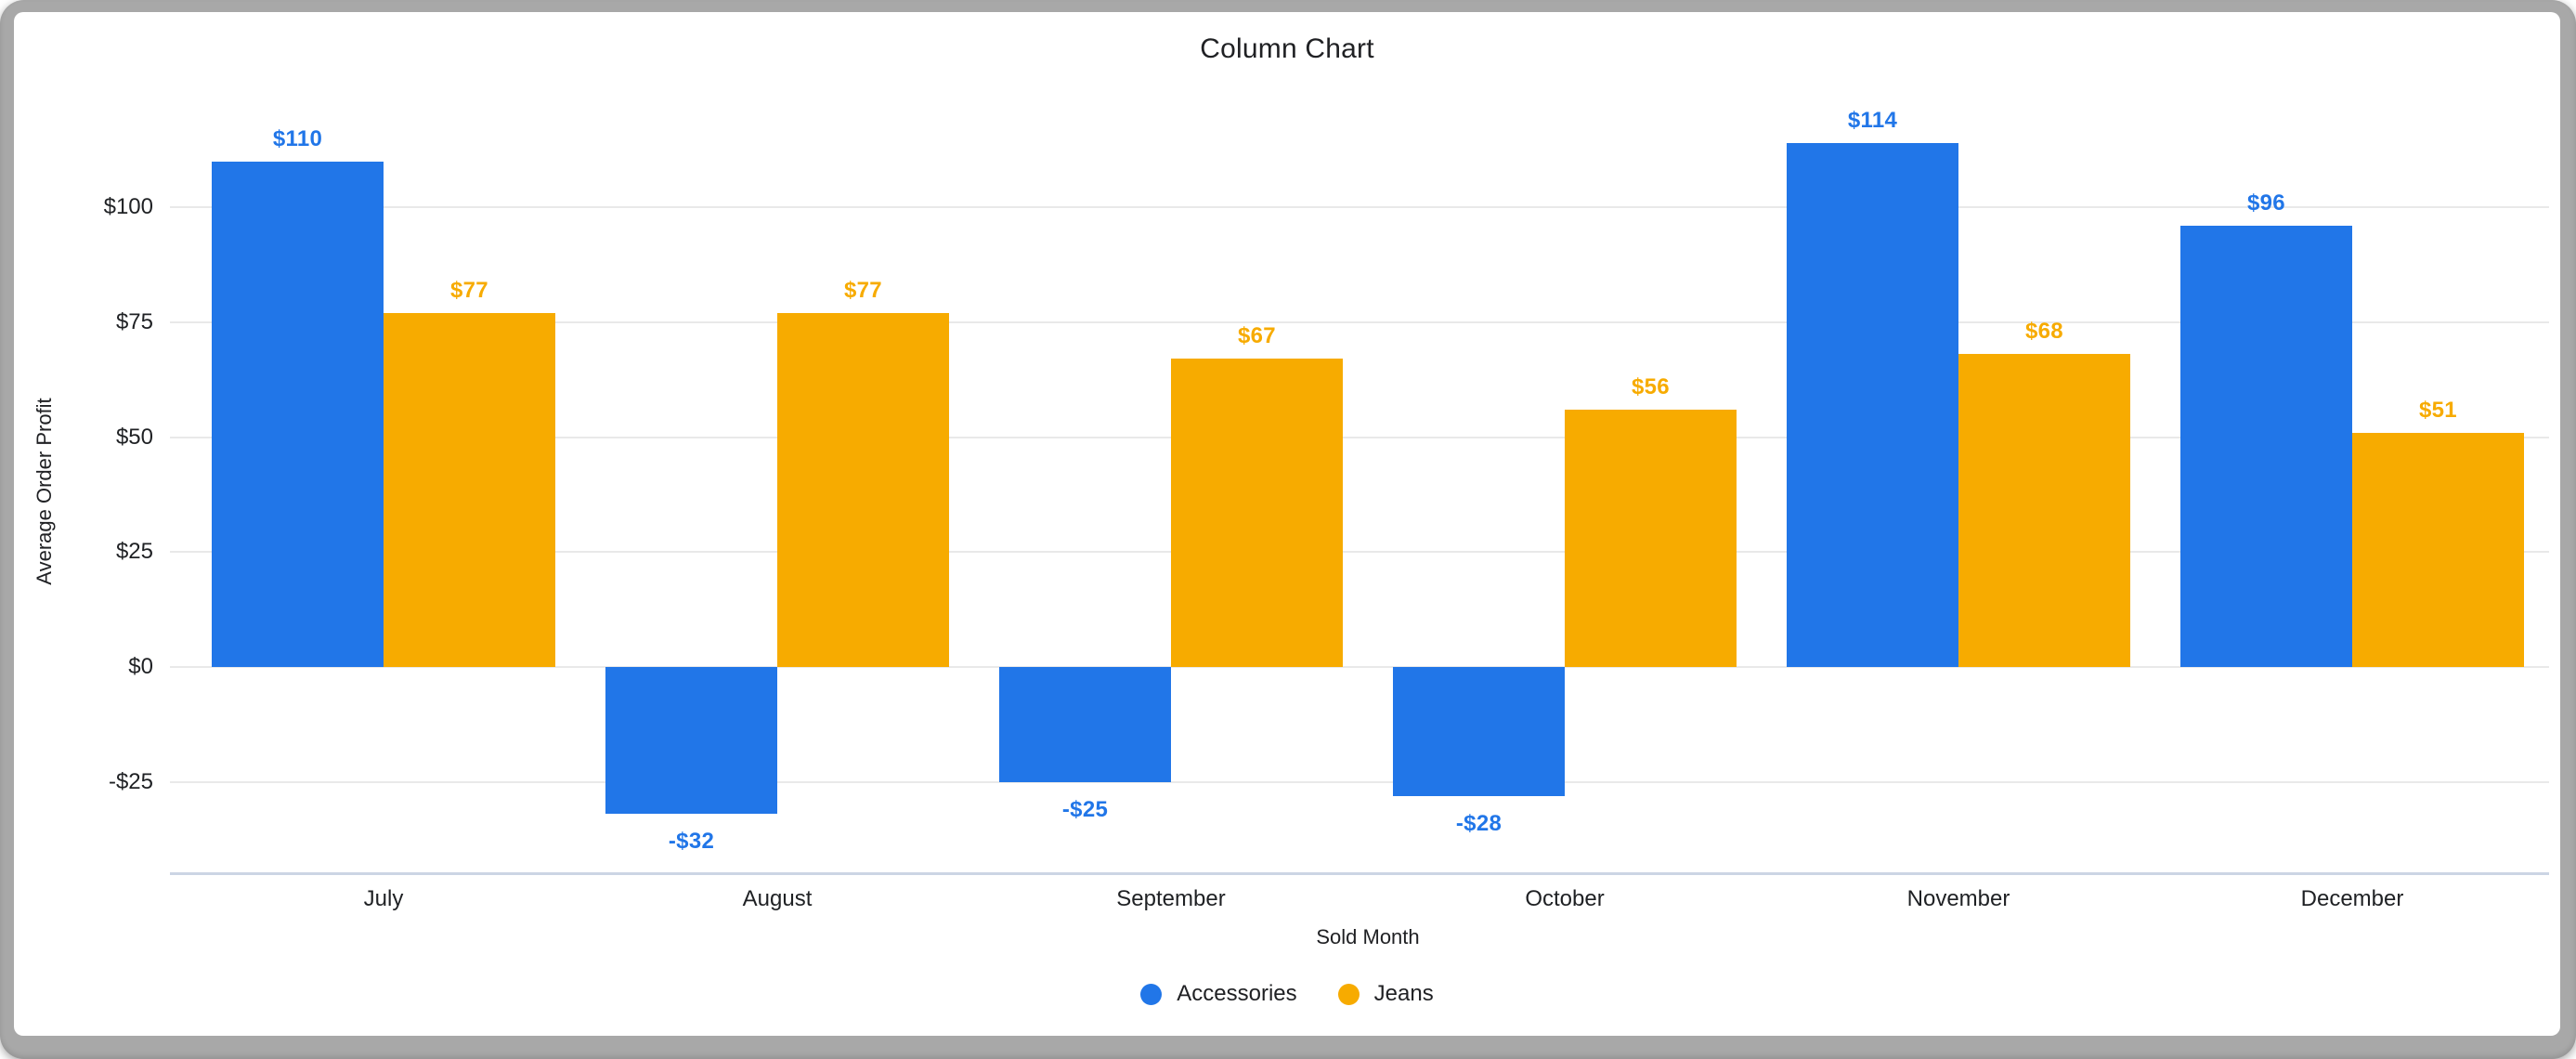 The height and width of the screenshot is (1059, 2576). What do you see at coordinates (383, 898) in the screenshot?
I see `x-tick-label-july: July` at bounding box center [383, 898].